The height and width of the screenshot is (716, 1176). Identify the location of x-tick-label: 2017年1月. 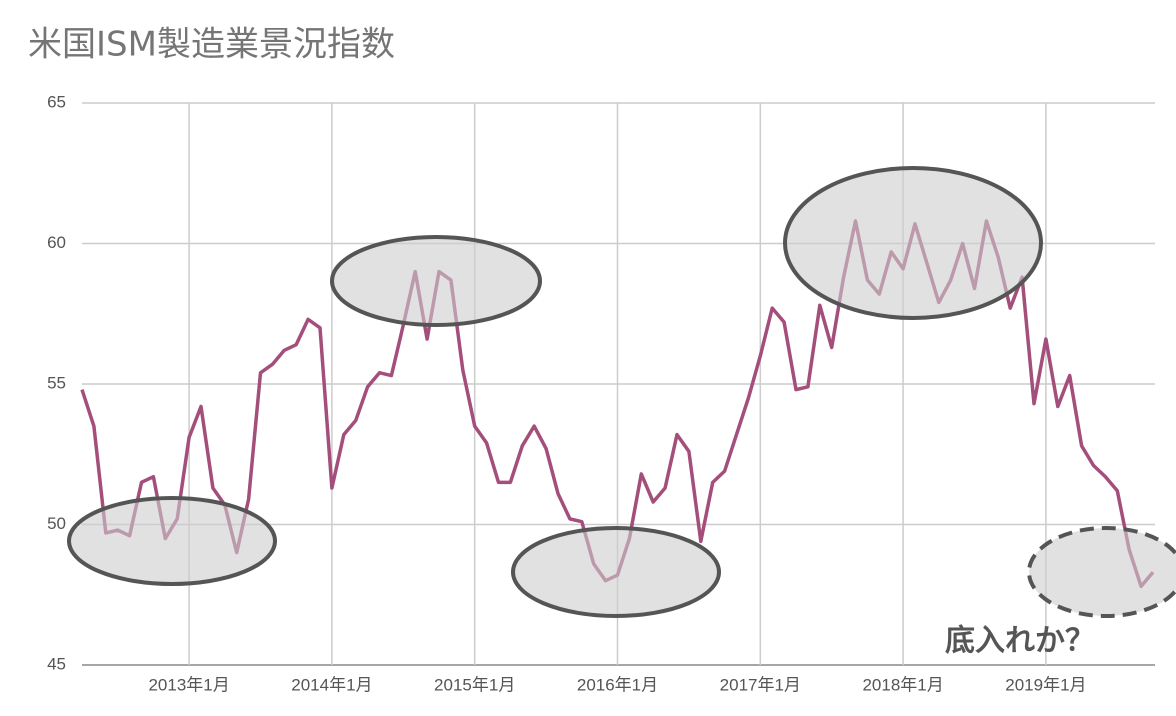
(760, 684).